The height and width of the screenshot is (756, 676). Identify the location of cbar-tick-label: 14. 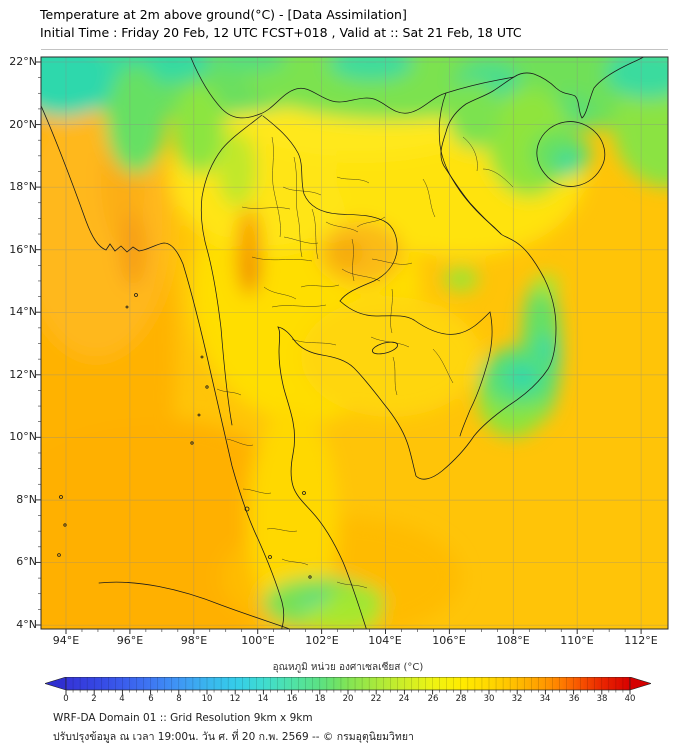
(263, 699).